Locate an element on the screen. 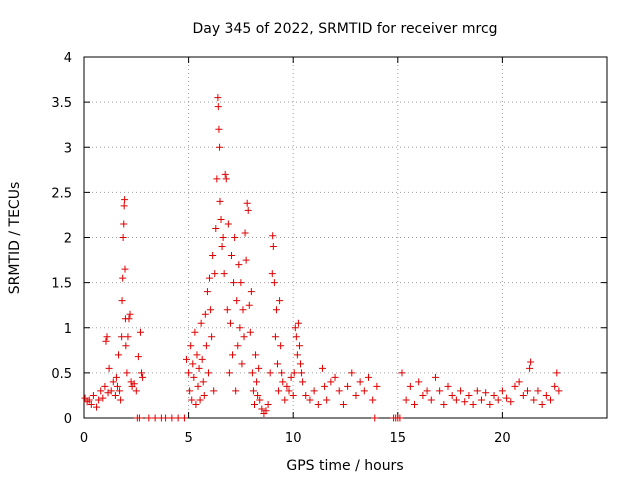 This screenshot has width=640, height=485. x-tick-label: 0 is located at coordinates (84, 438).